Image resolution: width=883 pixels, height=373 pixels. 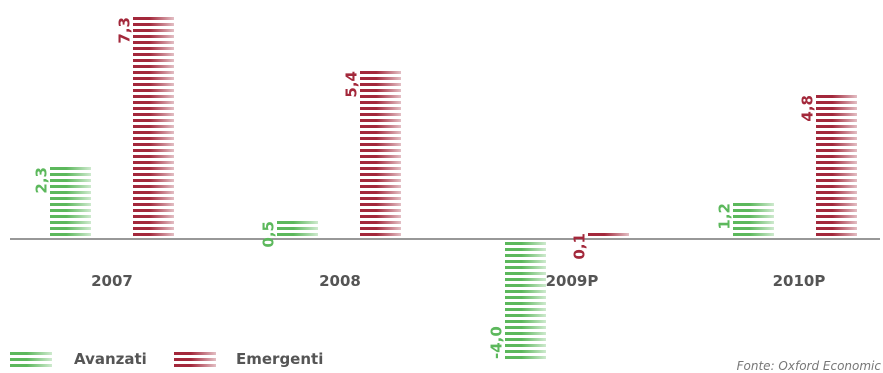 I want to click on x-tick-2007: 2007, so click(x=112, y=281).